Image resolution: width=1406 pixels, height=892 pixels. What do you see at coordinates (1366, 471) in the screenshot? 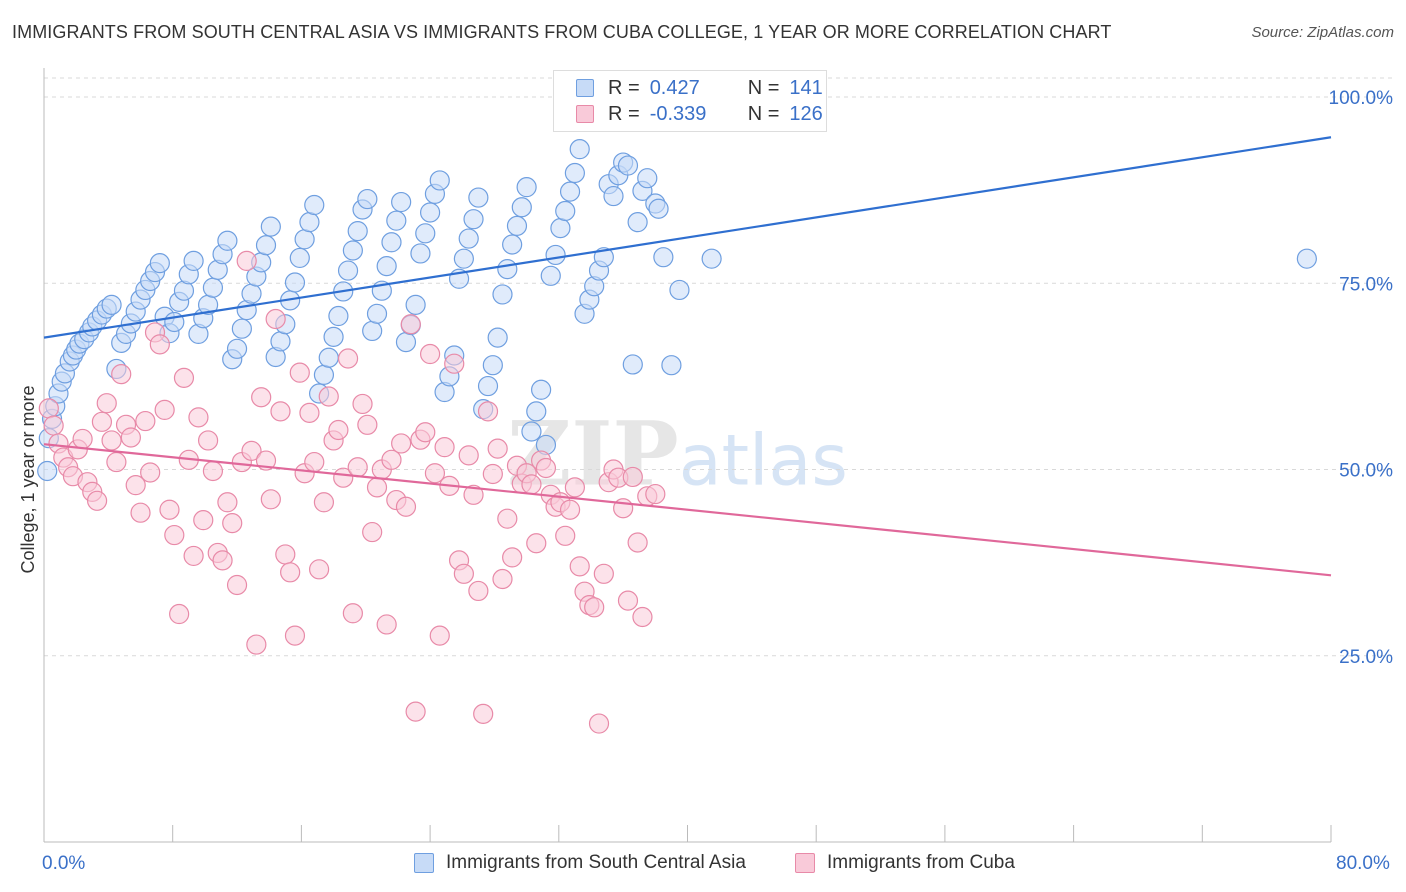
I see `y-tick-label: 50.0%` at bounding box center [1366, 471].